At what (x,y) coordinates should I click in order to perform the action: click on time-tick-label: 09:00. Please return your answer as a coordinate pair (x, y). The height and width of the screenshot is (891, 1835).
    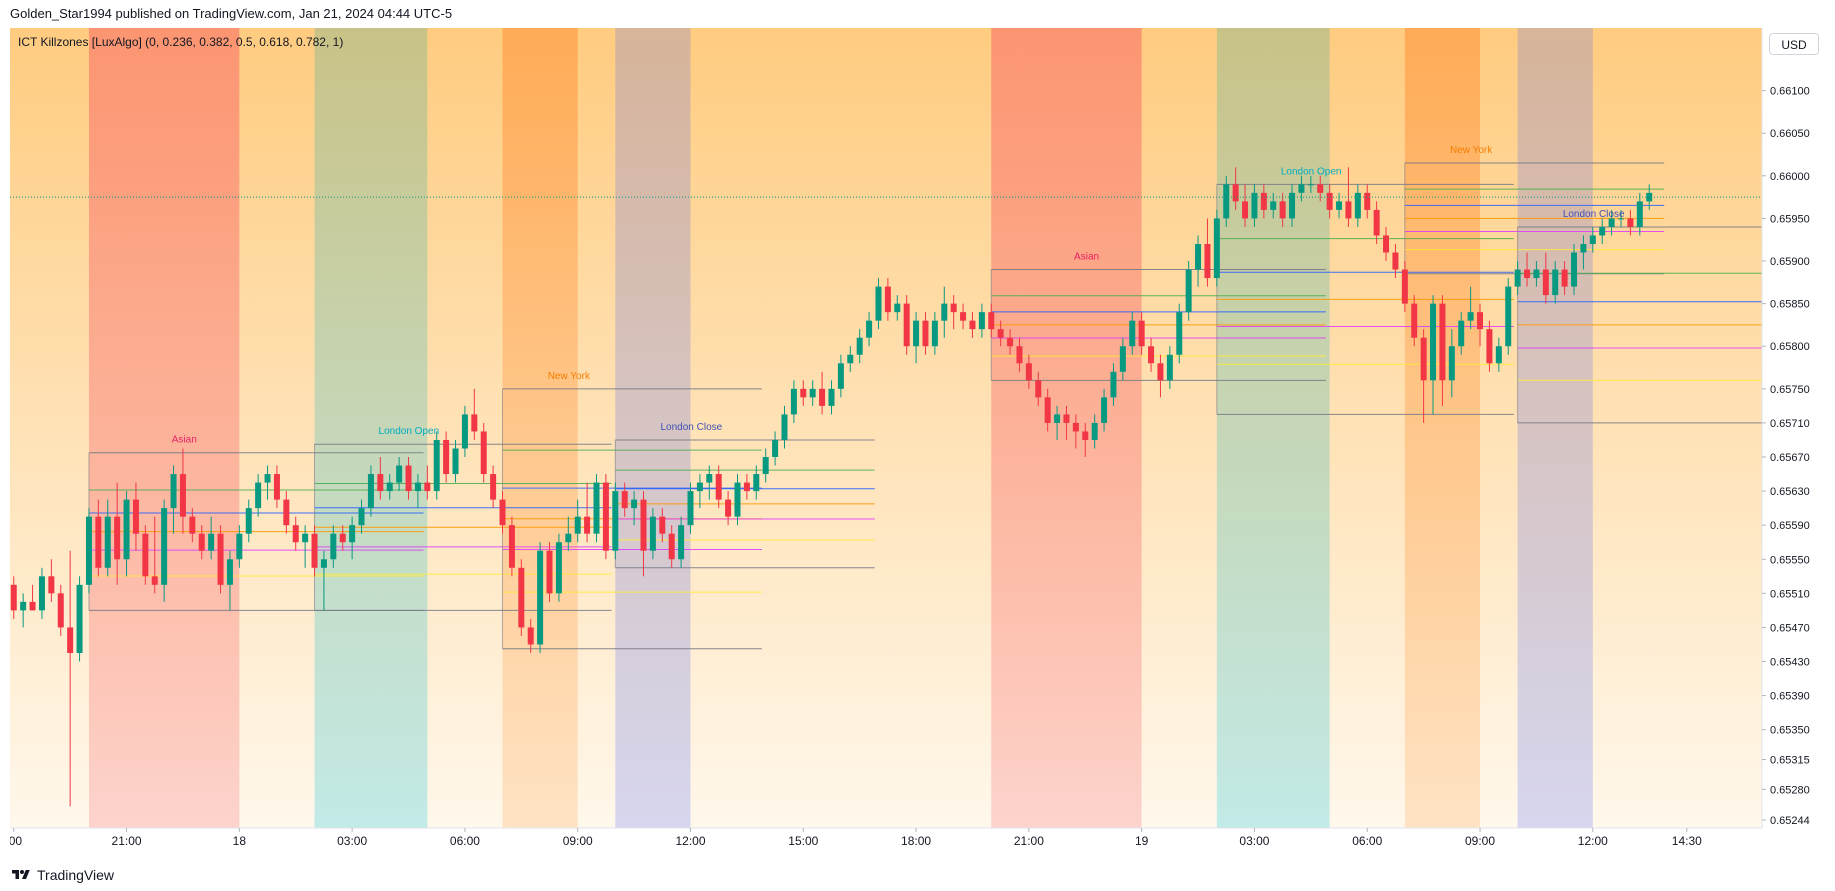
    Looking at the image, I should click on (578, 841).